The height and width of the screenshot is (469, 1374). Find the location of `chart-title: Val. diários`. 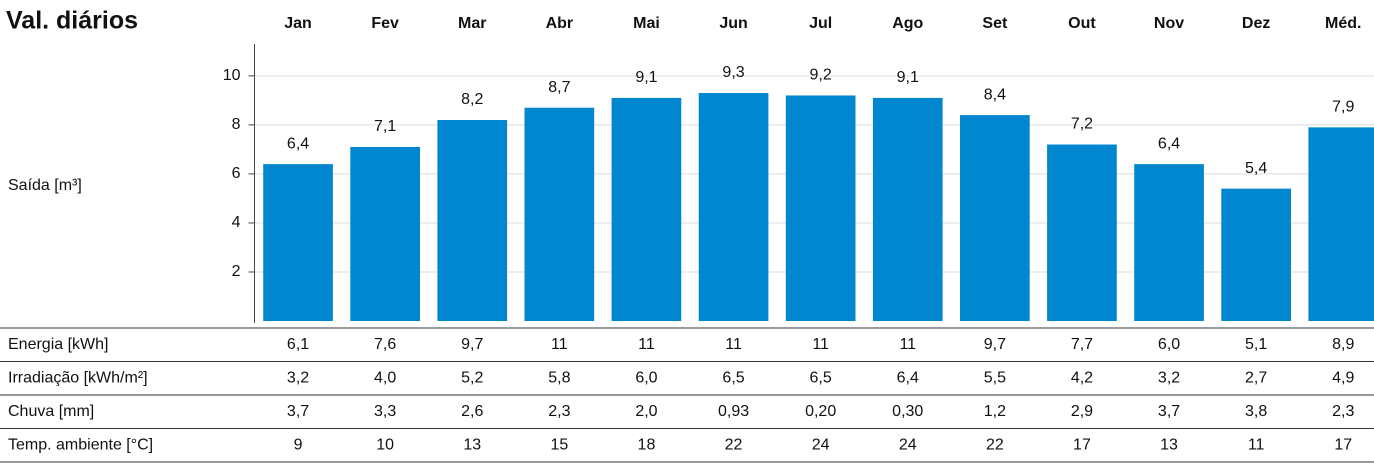

chart-title: Val. diários is located at coordinates (72, 21).